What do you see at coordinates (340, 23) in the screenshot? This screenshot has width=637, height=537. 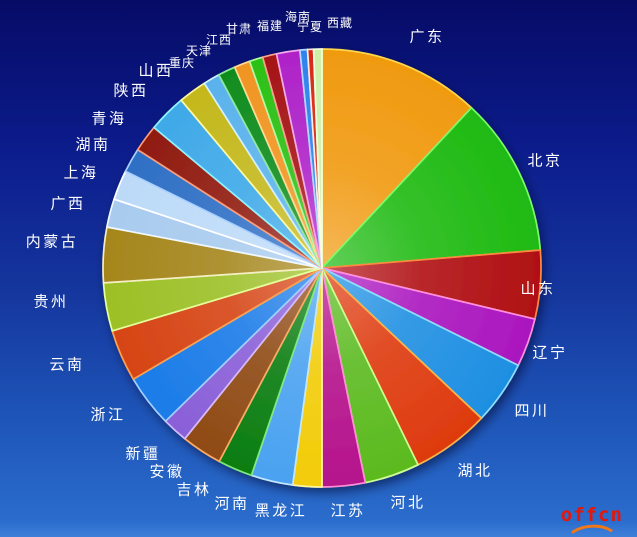 I see `slice-label-西藏: 西藏` at bounding box center [340, 23].